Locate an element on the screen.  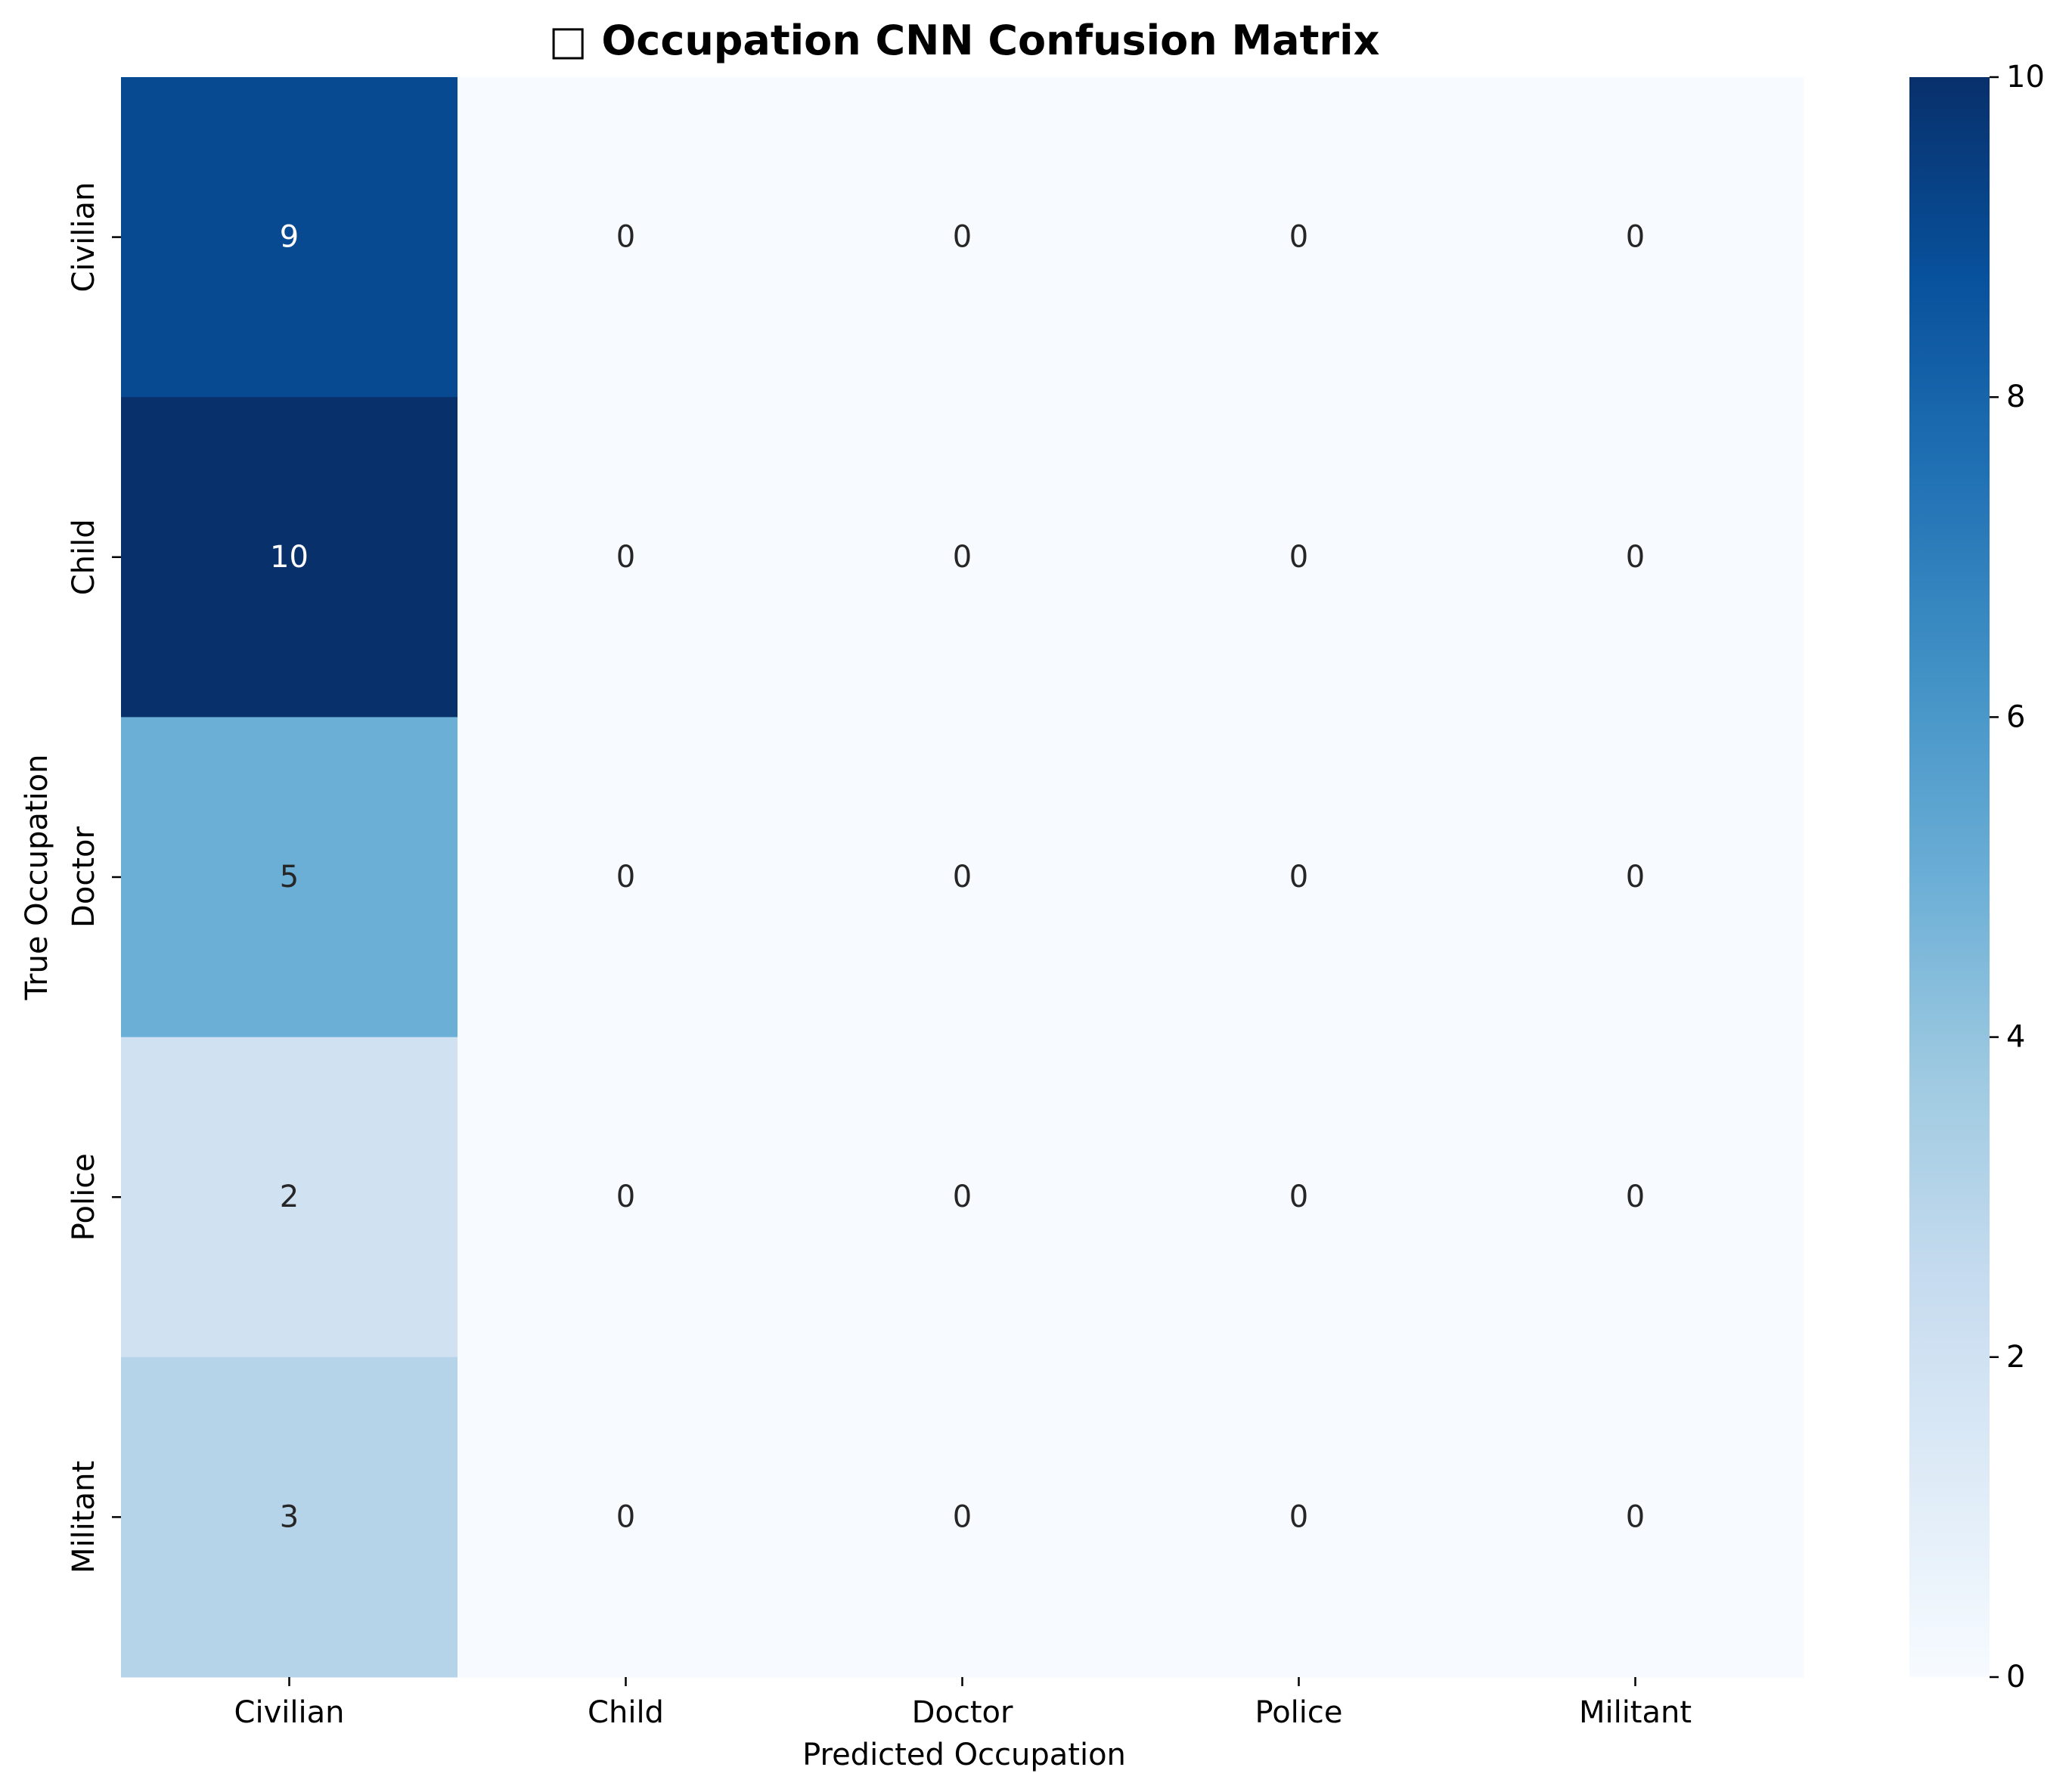
colorbar-tick-label: 8 is located at coordinates (2015, 397).